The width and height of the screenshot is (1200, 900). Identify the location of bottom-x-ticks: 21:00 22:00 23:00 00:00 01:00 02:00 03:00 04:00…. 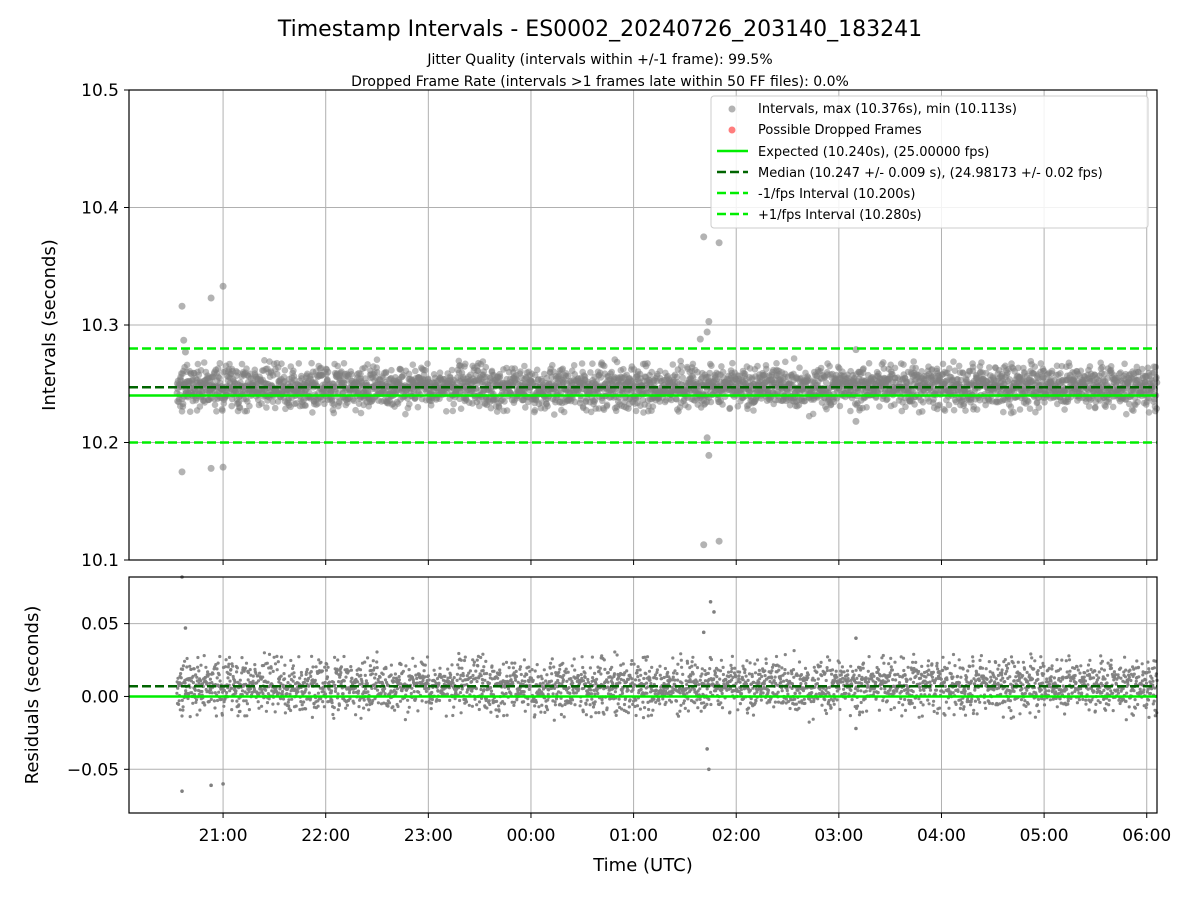
(685, 829).